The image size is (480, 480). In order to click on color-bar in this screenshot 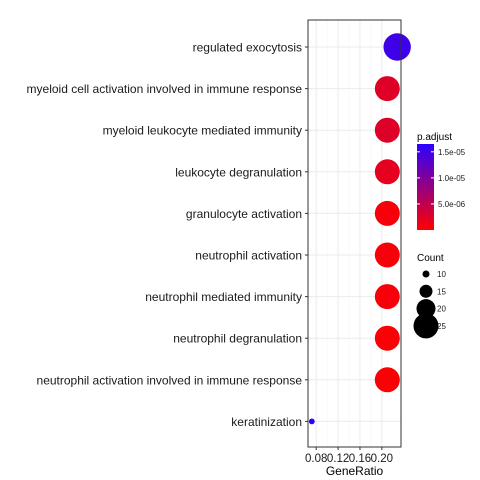, I will do `click(425, 187)`.